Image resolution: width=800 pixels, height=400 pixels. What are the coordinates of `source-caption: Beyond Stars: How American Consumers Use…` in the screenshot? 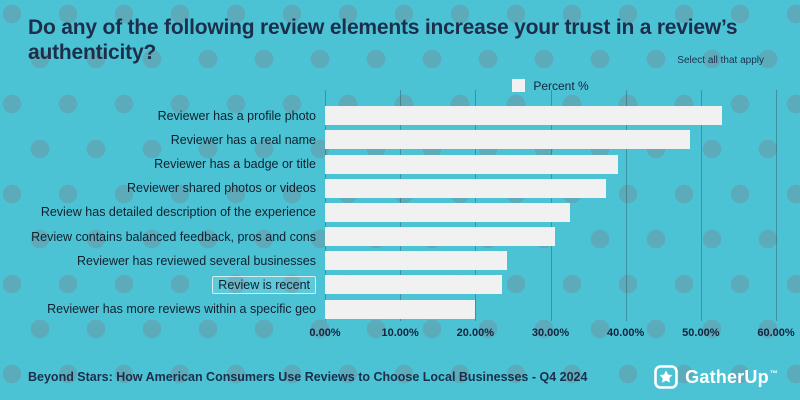 It's located at (308, 377).